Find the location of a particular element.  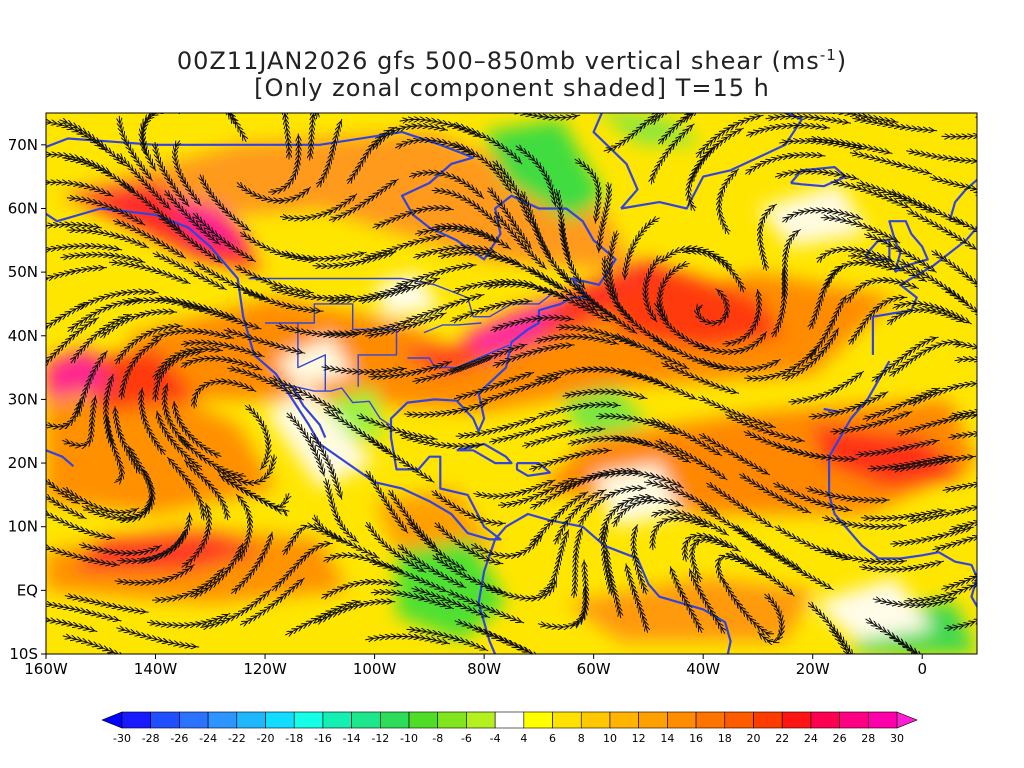

colorbar-label: -20 is located at coordinates (266, 738).